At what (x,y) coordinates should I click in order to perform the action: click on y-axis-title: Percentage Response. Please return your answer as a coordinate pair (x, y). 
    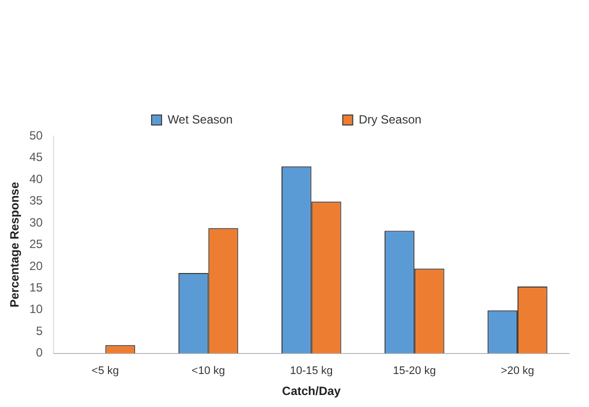
    Looking at the image, I should click on (15, 245).